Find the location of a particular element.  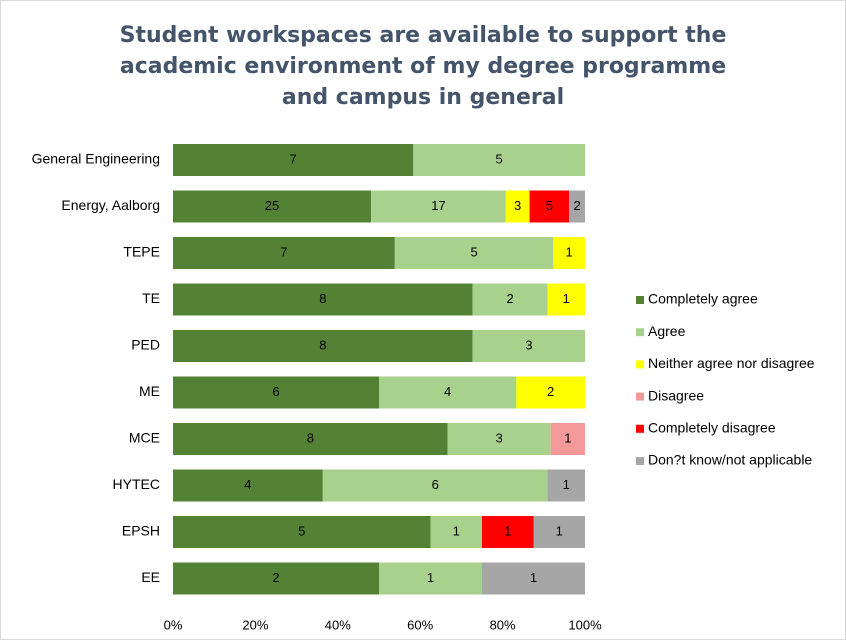

y-tick-label: EE is located at coordinates (150, 577).